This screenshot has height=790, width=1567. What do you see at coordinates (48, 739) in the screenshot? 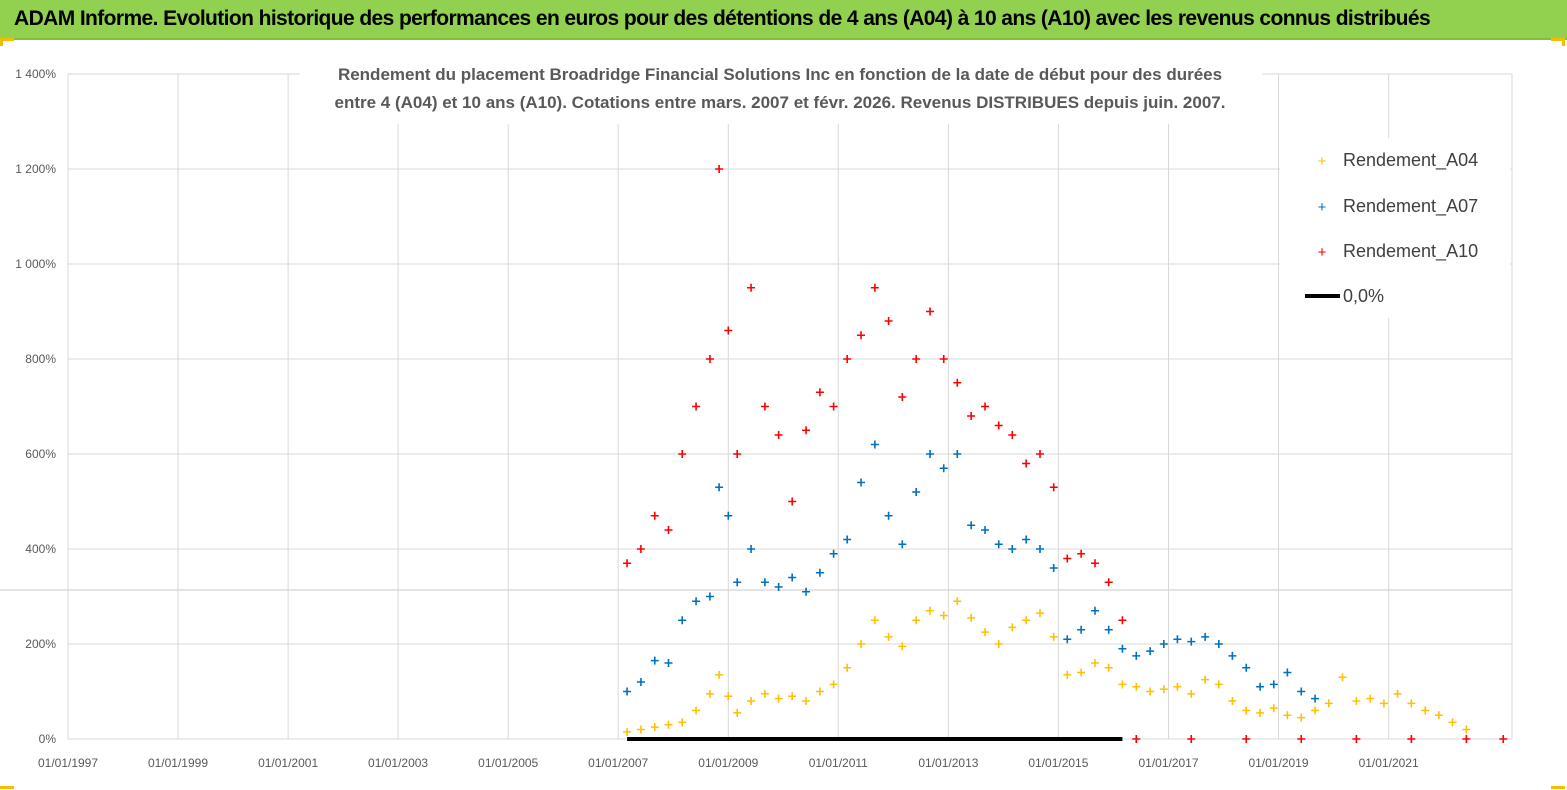
I see `y-tick-label: 0%` at bounding box center [48, 739].